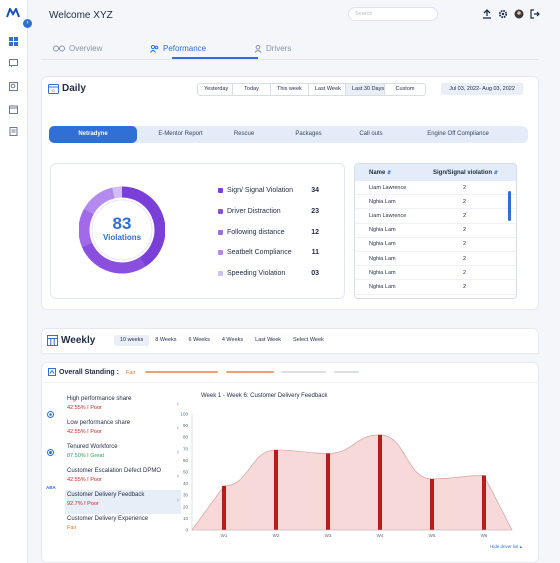  I want to click on donut-center, so click(122, 230).